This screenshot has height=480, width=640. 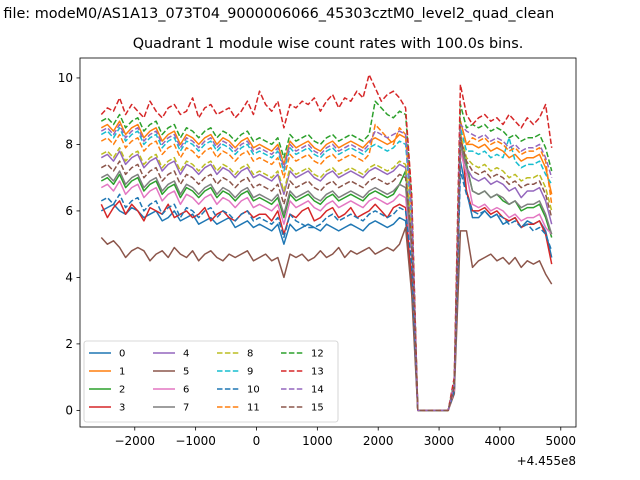 I want to click on legend-label-13: 13, so click(x=317, y=372).